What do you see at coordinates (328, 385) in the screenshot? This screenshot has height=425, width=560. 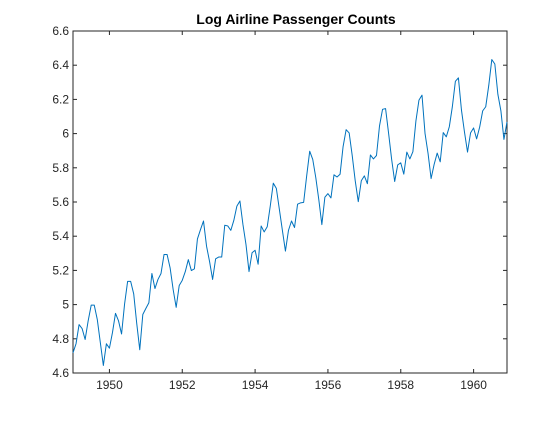 I see `x-tick-label: 1956` at bounding box center [328, 385].